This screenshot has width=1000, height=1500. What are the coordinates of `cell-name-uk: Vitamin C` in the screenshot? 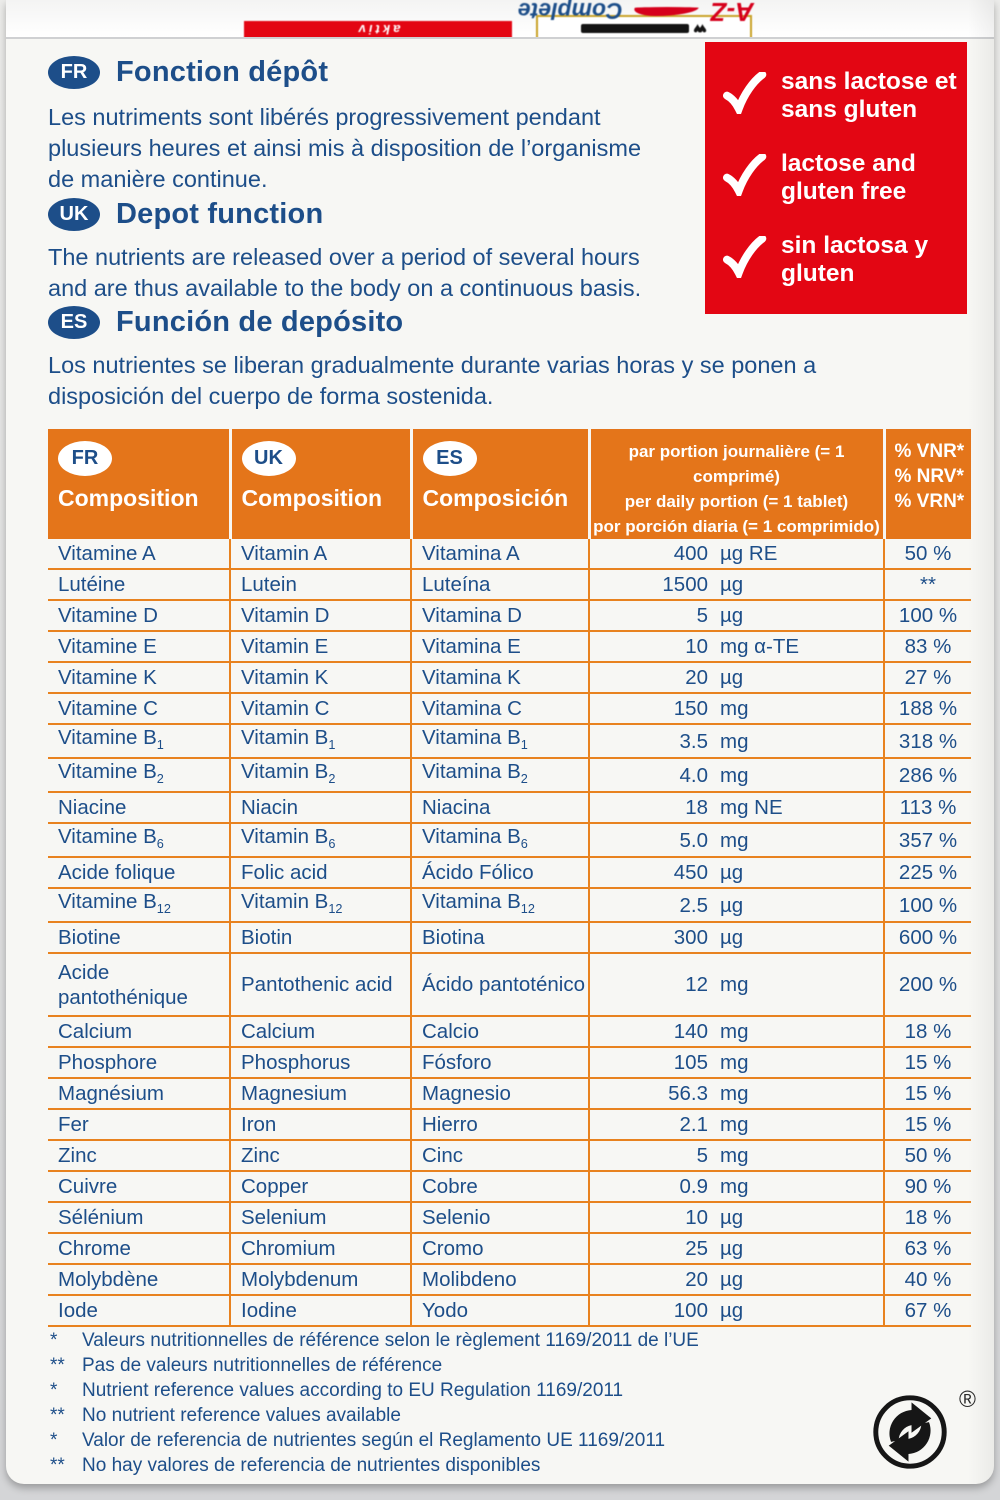 It's located at (320, 708).